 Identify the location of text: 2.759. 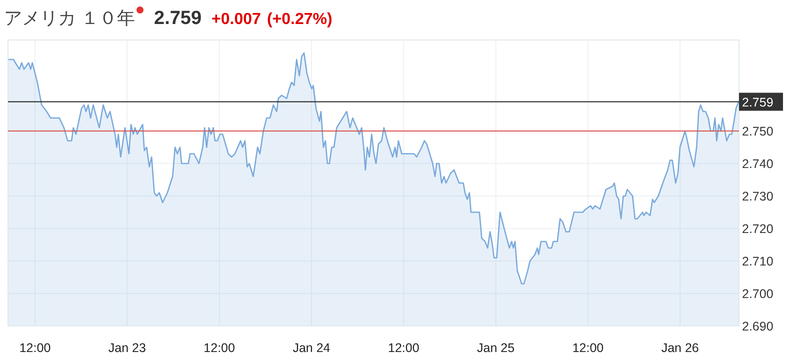
(178, 18).